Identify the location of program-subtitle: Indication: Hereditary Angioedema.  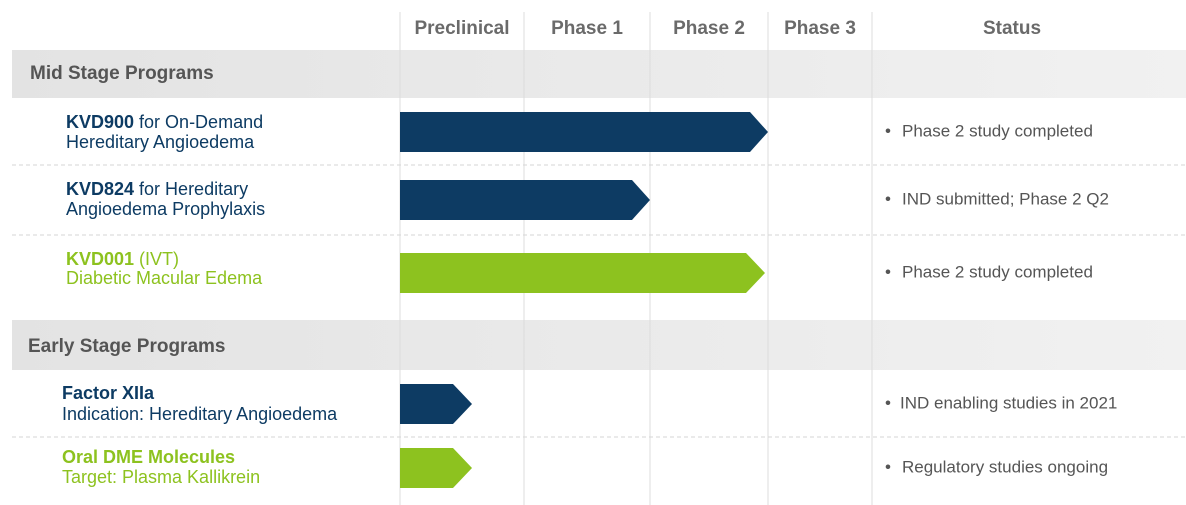
(200, 414).